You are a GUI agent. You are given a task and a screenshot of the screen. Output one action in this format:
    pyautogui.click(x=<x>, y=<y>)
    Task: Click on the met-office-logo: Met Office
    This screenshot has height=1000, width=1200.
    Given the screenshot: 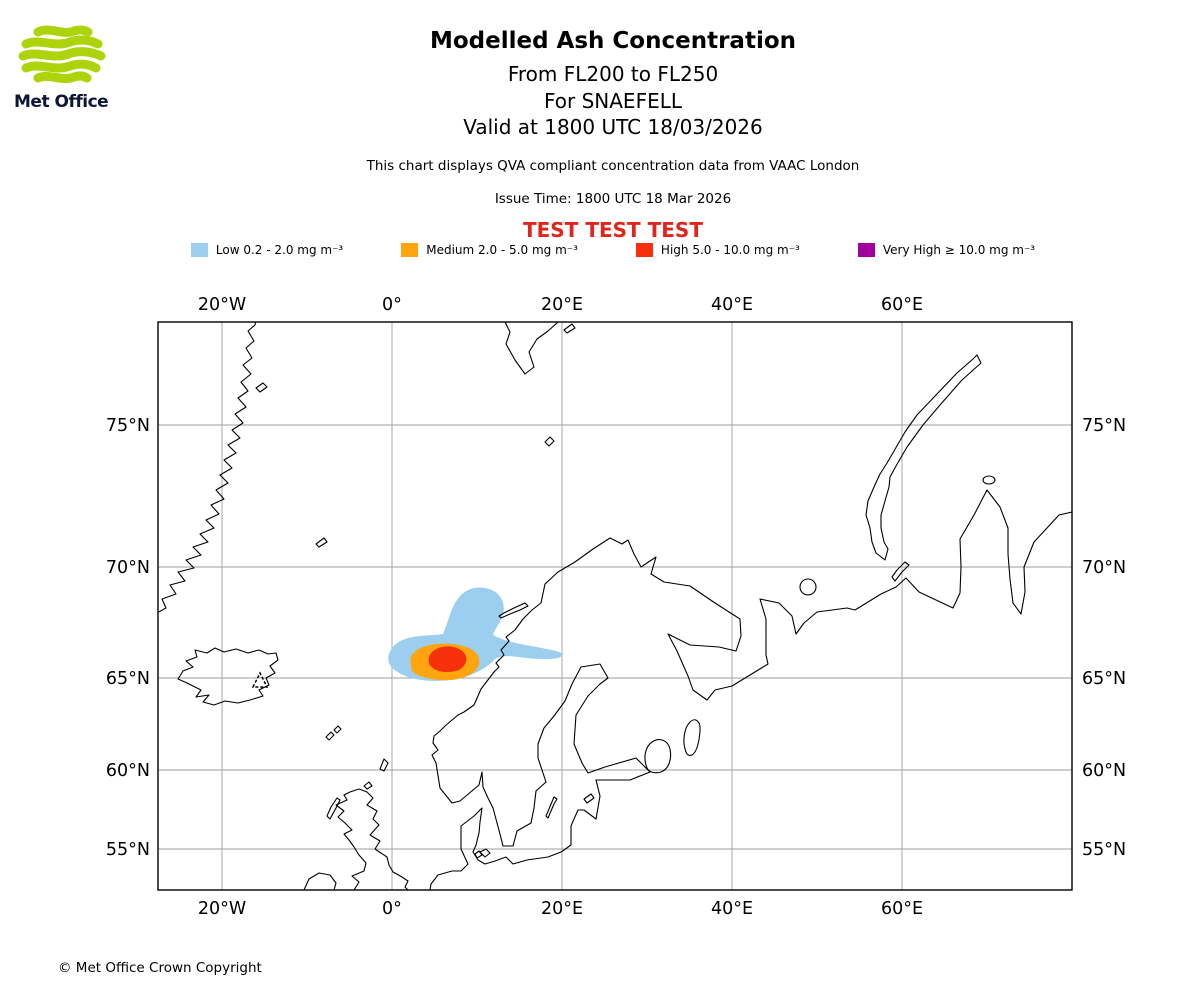 What is the action you would take?
    pyautogui.click(x=69, y=68)
    